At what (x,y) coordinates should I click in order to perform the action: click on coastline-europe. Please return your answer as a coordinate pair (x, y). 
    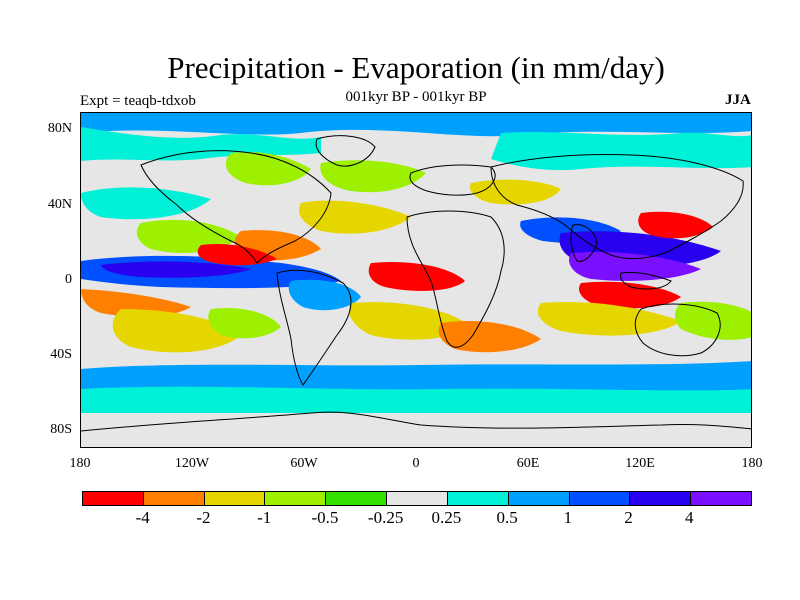
    Looking at the image, I should click on (452, 180).